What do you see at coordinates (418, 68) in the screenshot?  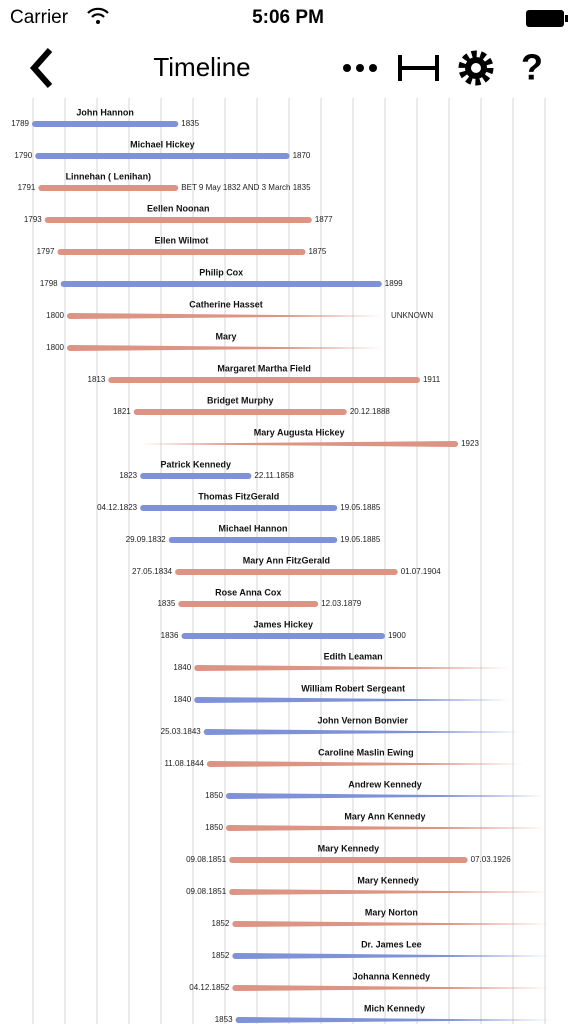 I see `fit-button` at bounding box center [418, 68].